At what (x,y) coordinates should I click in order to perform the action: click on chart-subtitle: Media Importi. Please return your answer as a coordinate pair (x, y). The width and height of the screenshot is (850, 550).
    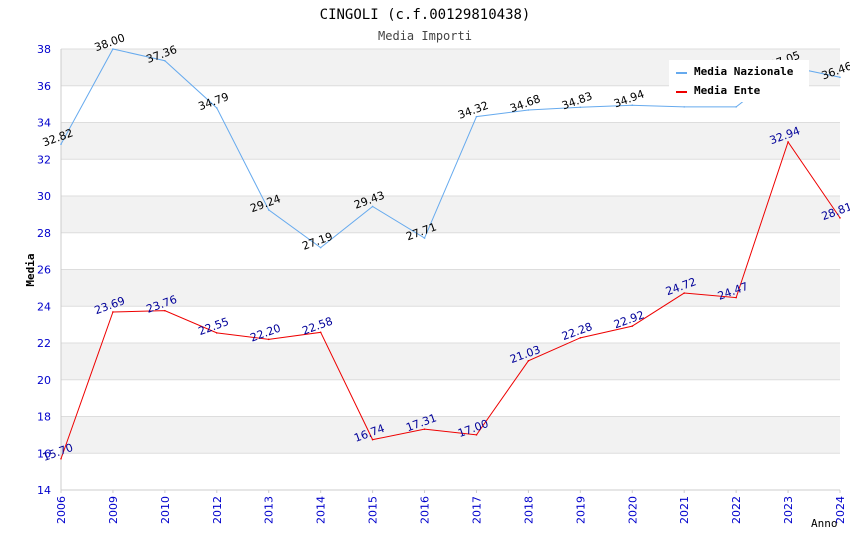
    Looking at the image, I should click on (425, 36).